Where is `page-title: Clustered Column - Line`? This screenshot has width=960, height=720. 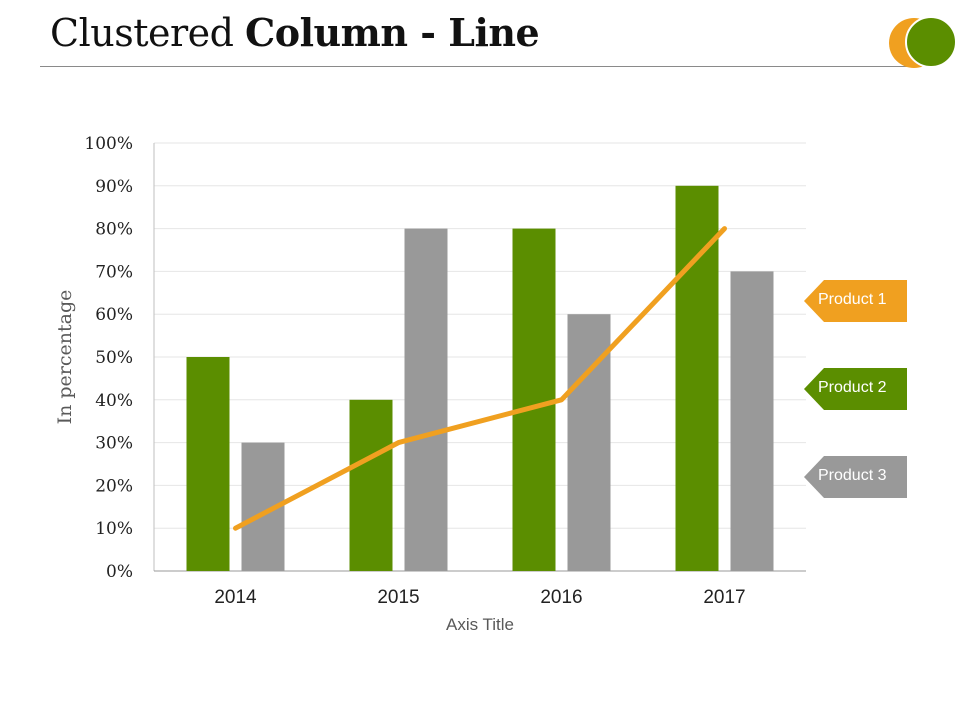 page-title: Clustered Column - Line is located at coordinates (295, 32).